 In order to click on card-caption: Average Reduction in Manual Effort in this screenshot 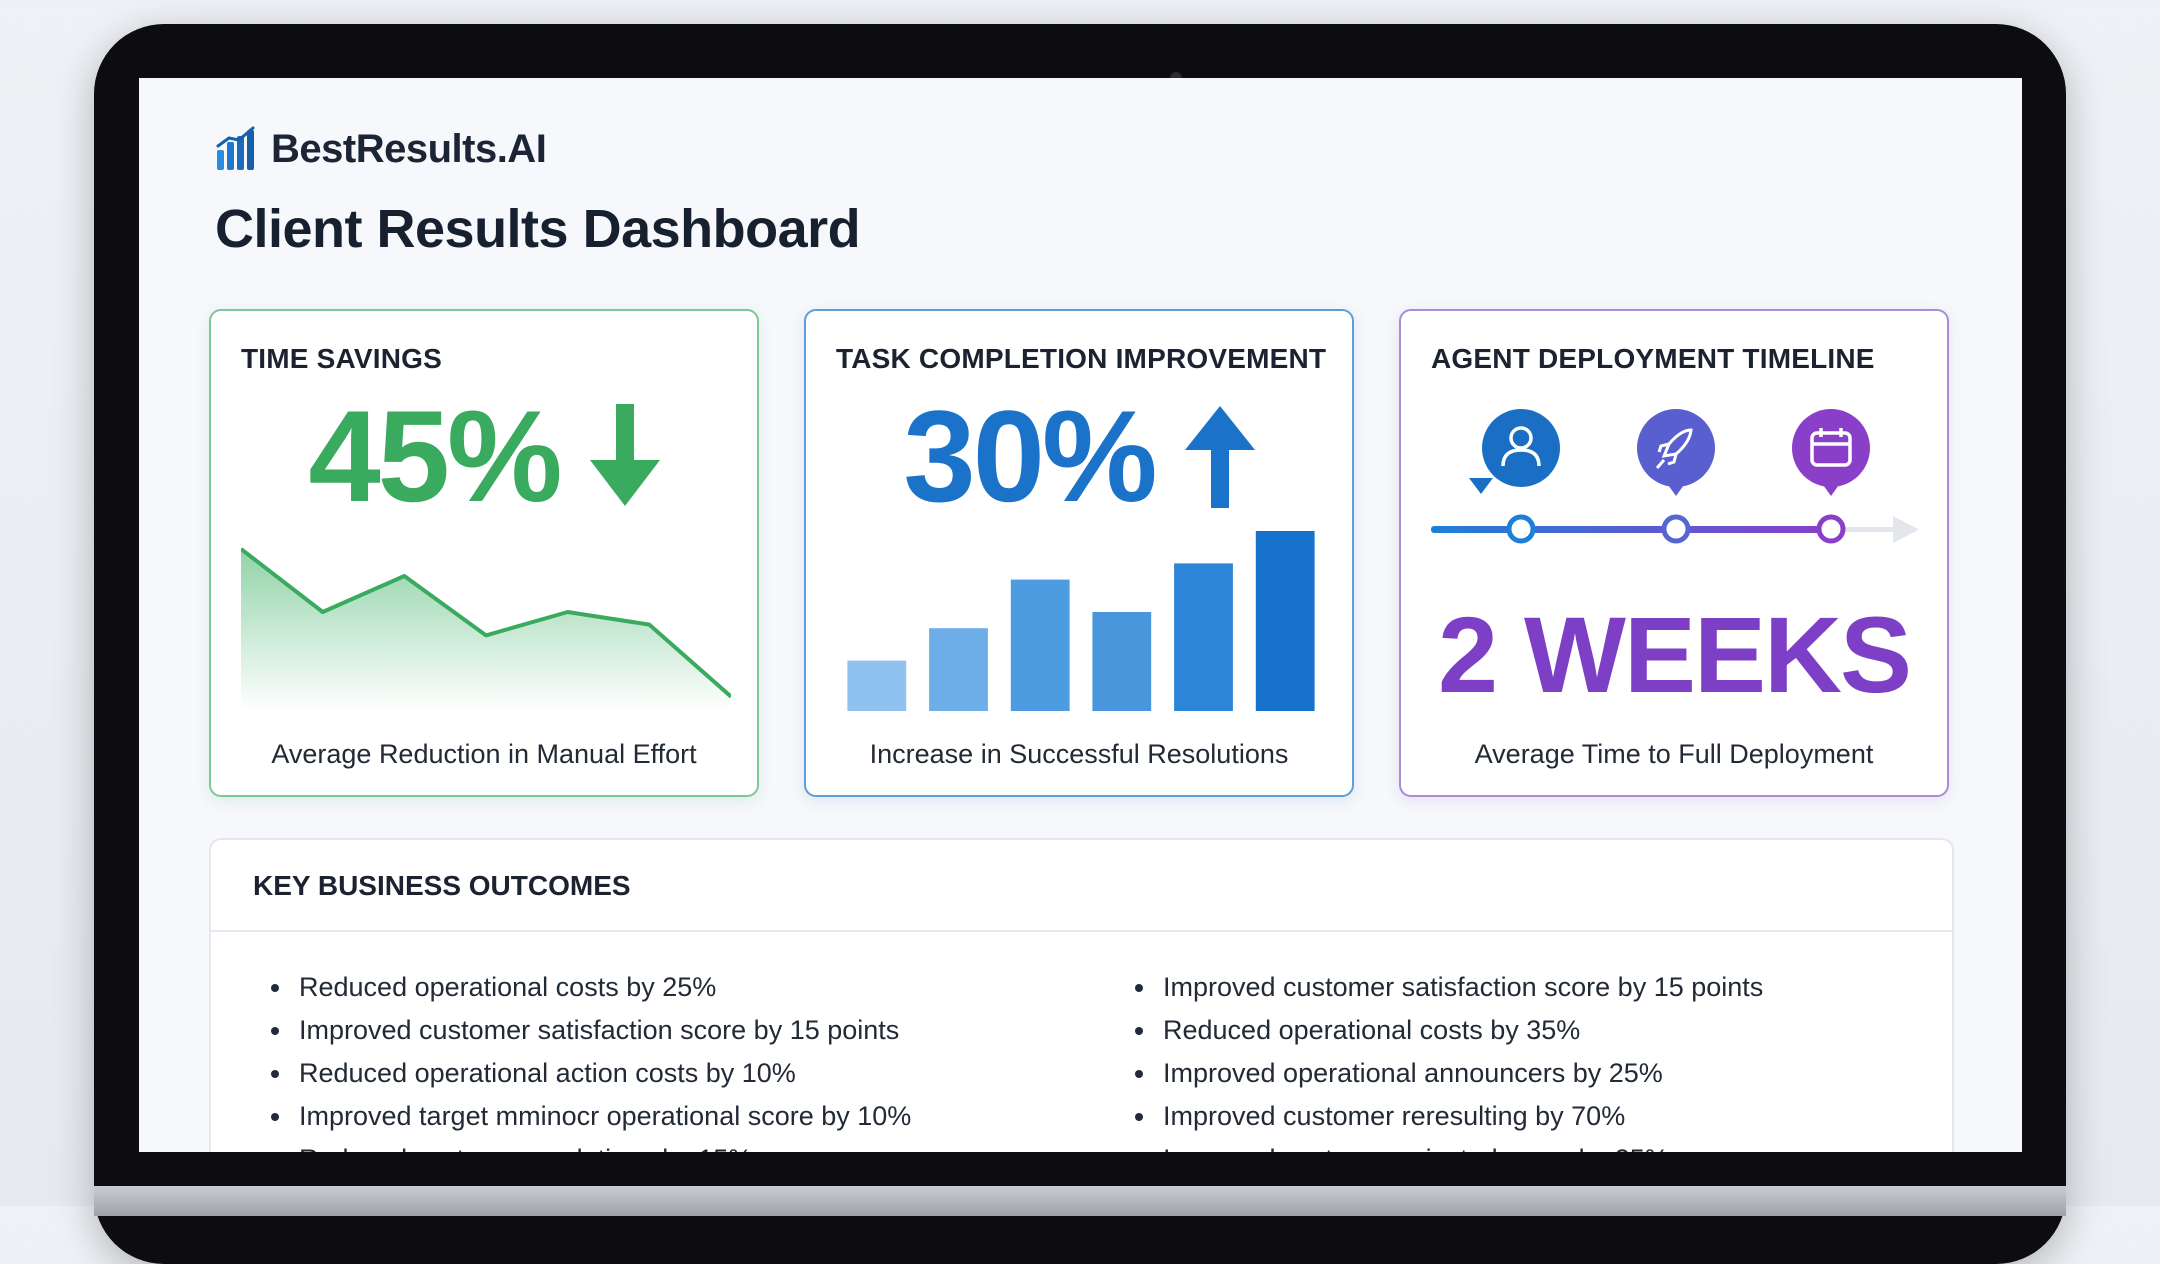, I will do `click(484, 754)`.